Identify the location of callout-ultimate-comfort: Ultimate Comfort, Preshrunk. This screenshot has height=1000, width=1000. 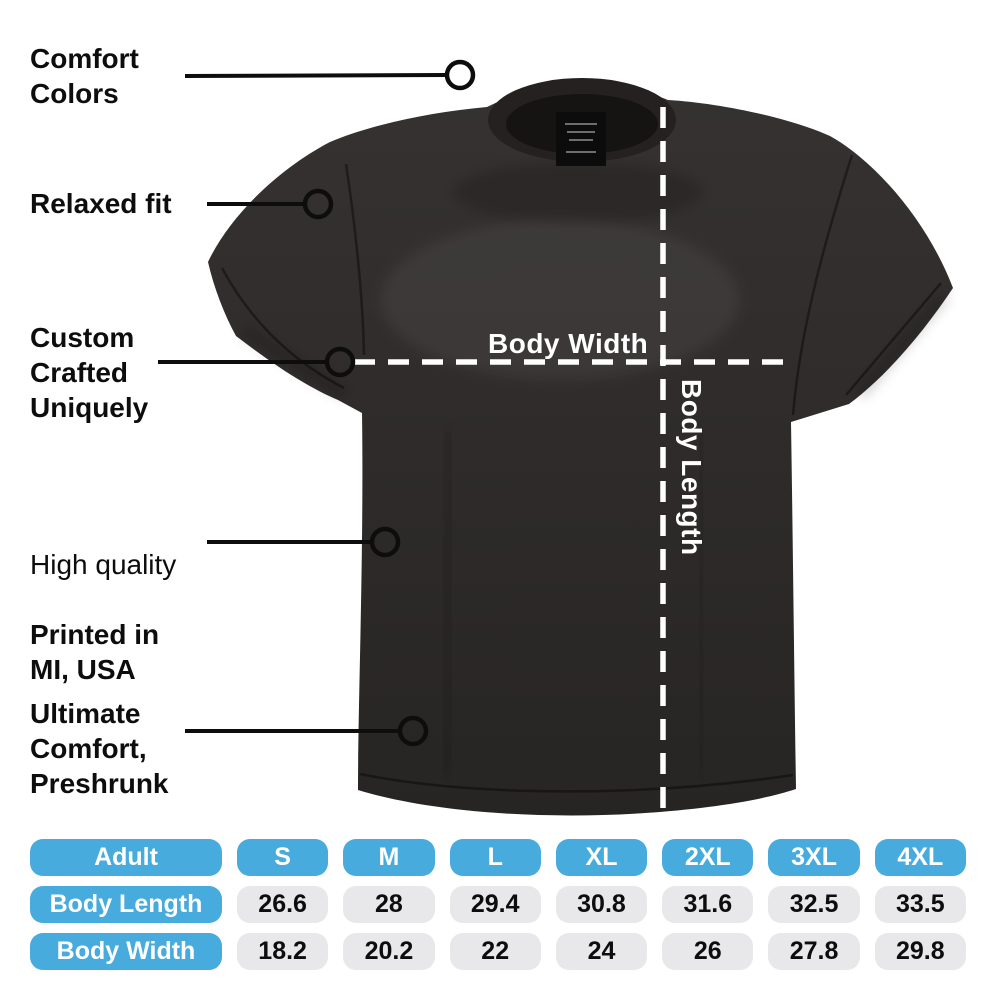
(99, 748).